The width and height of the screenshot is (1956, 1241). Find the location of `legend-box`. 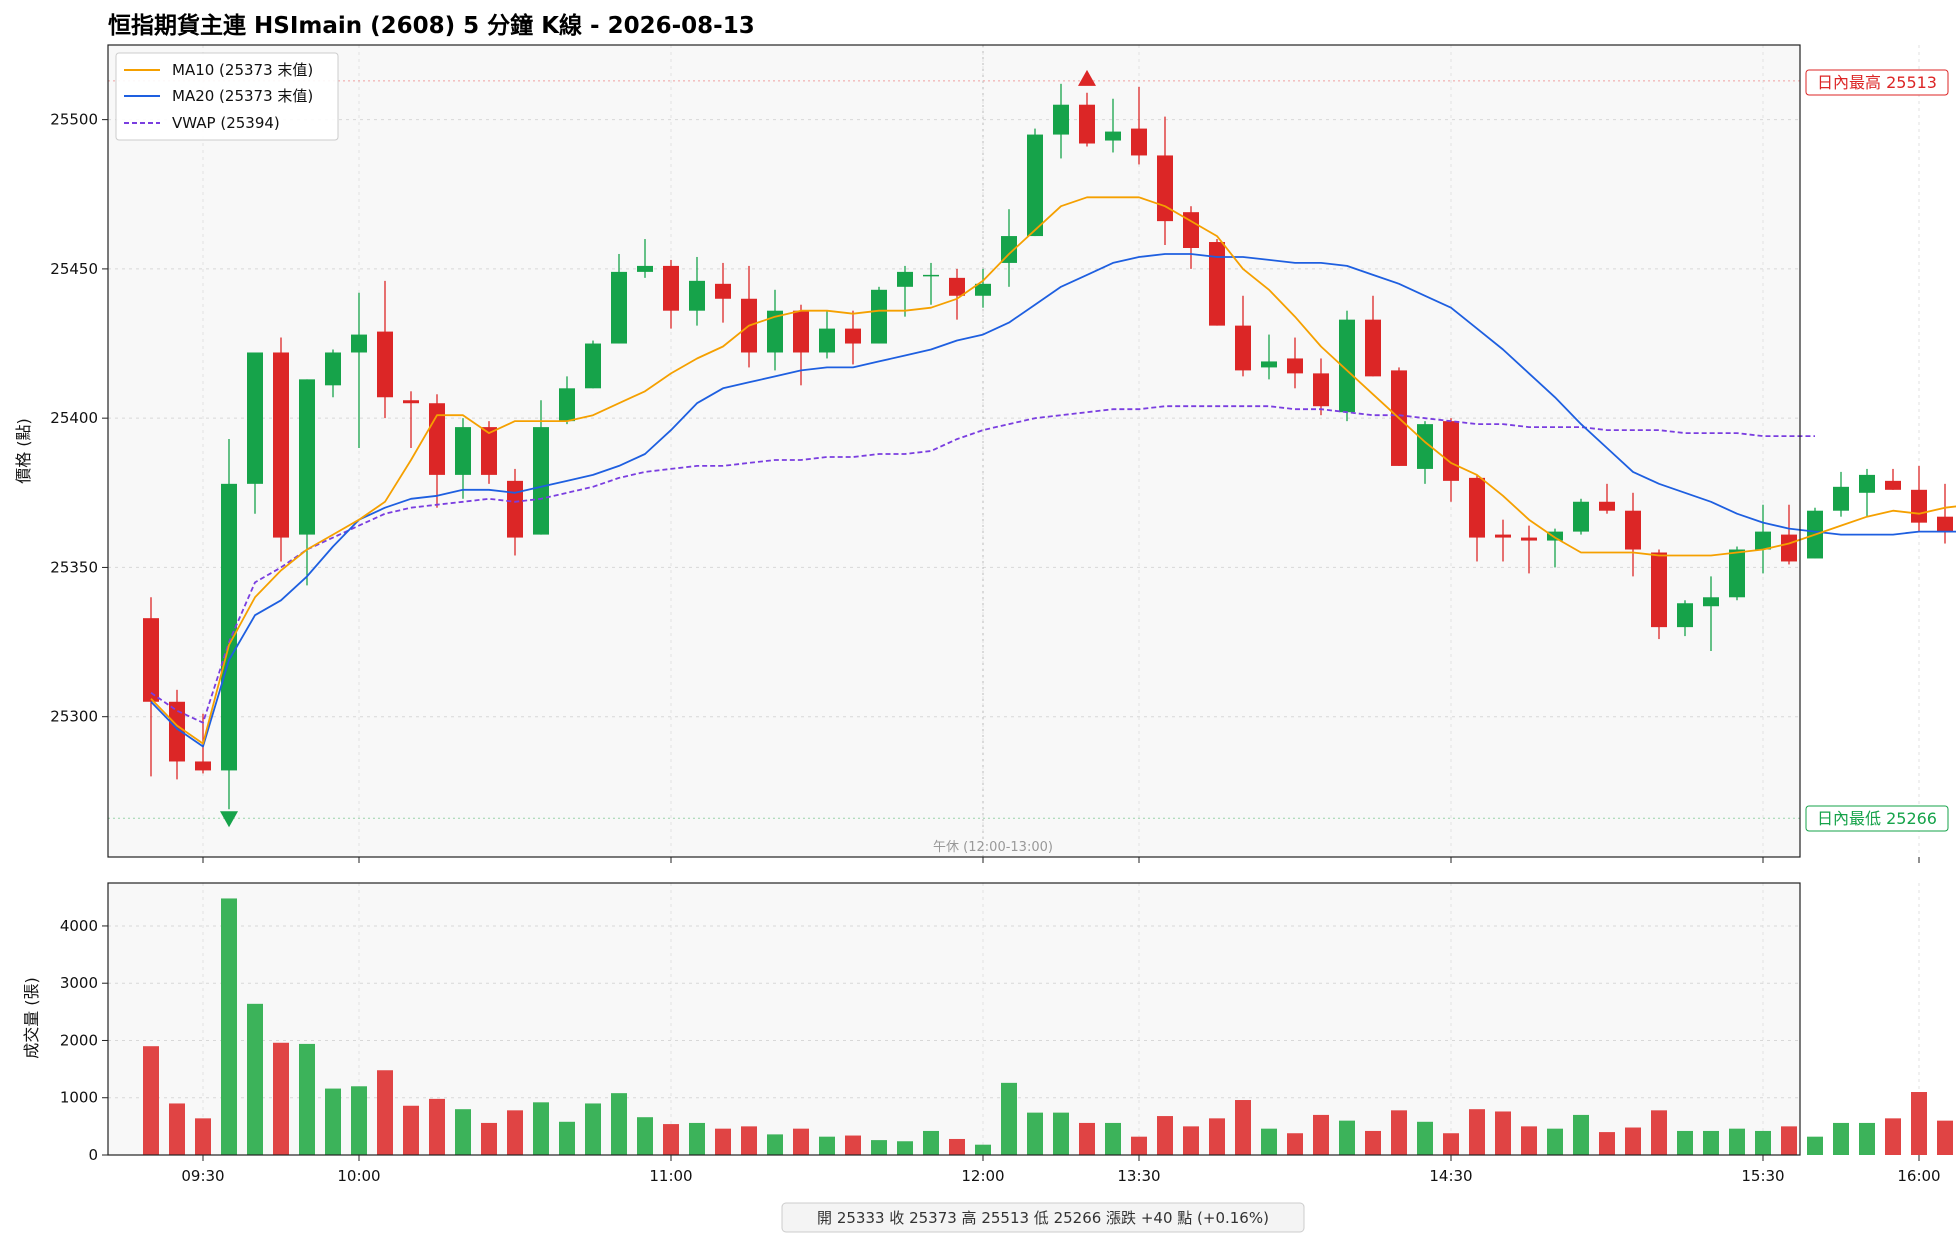

legend-box is located at coordinates (227, 96).